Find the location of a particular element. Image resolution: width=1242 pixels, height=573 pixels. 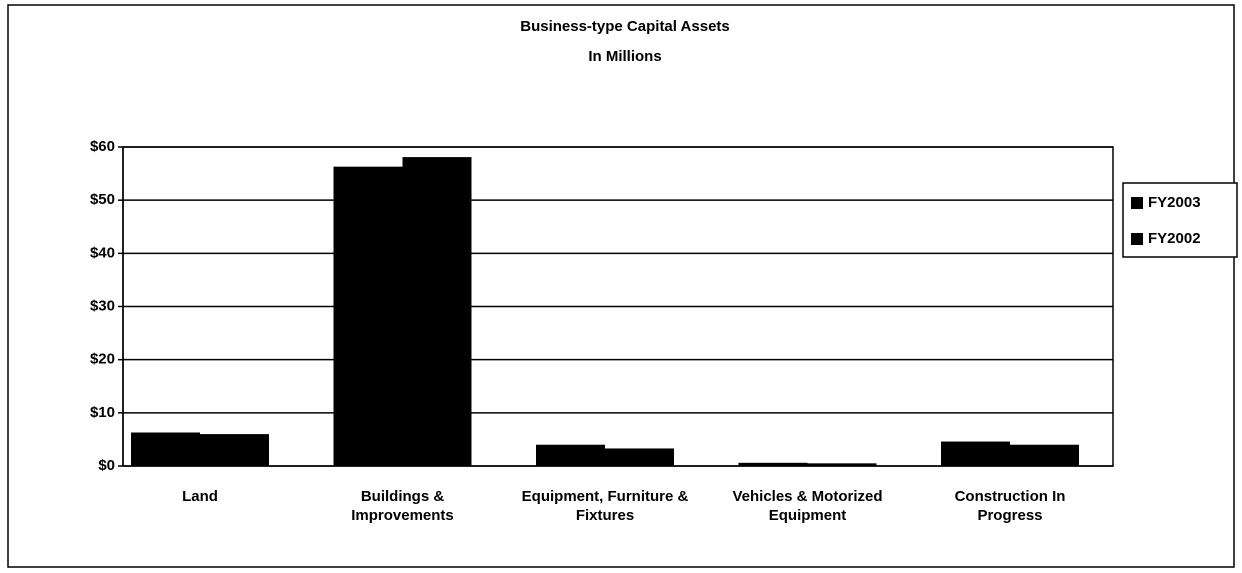

legend-label: FY2002 is located at coordinates (1174, 238).